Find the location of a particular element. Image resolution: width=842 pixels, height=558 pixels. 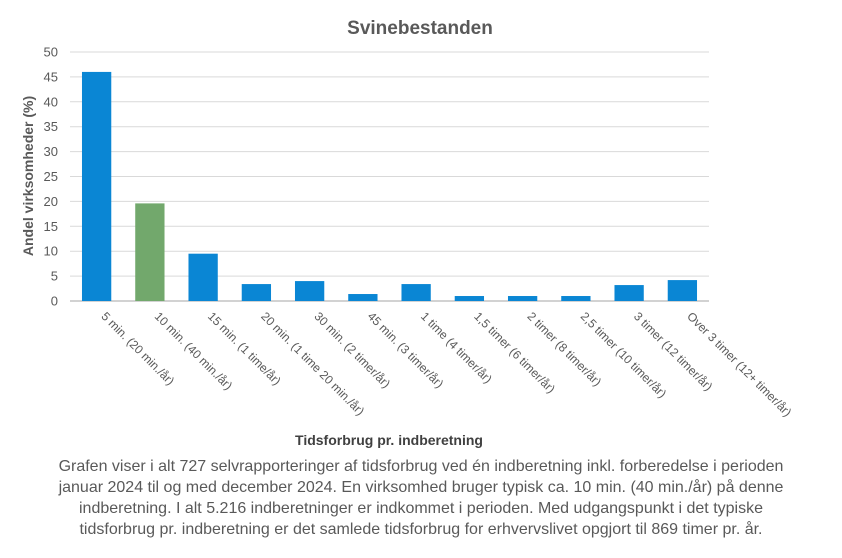

y-axis: 0 5 10 15 20 25 30 35 40 45 50 is located at coordinates (51, 177).